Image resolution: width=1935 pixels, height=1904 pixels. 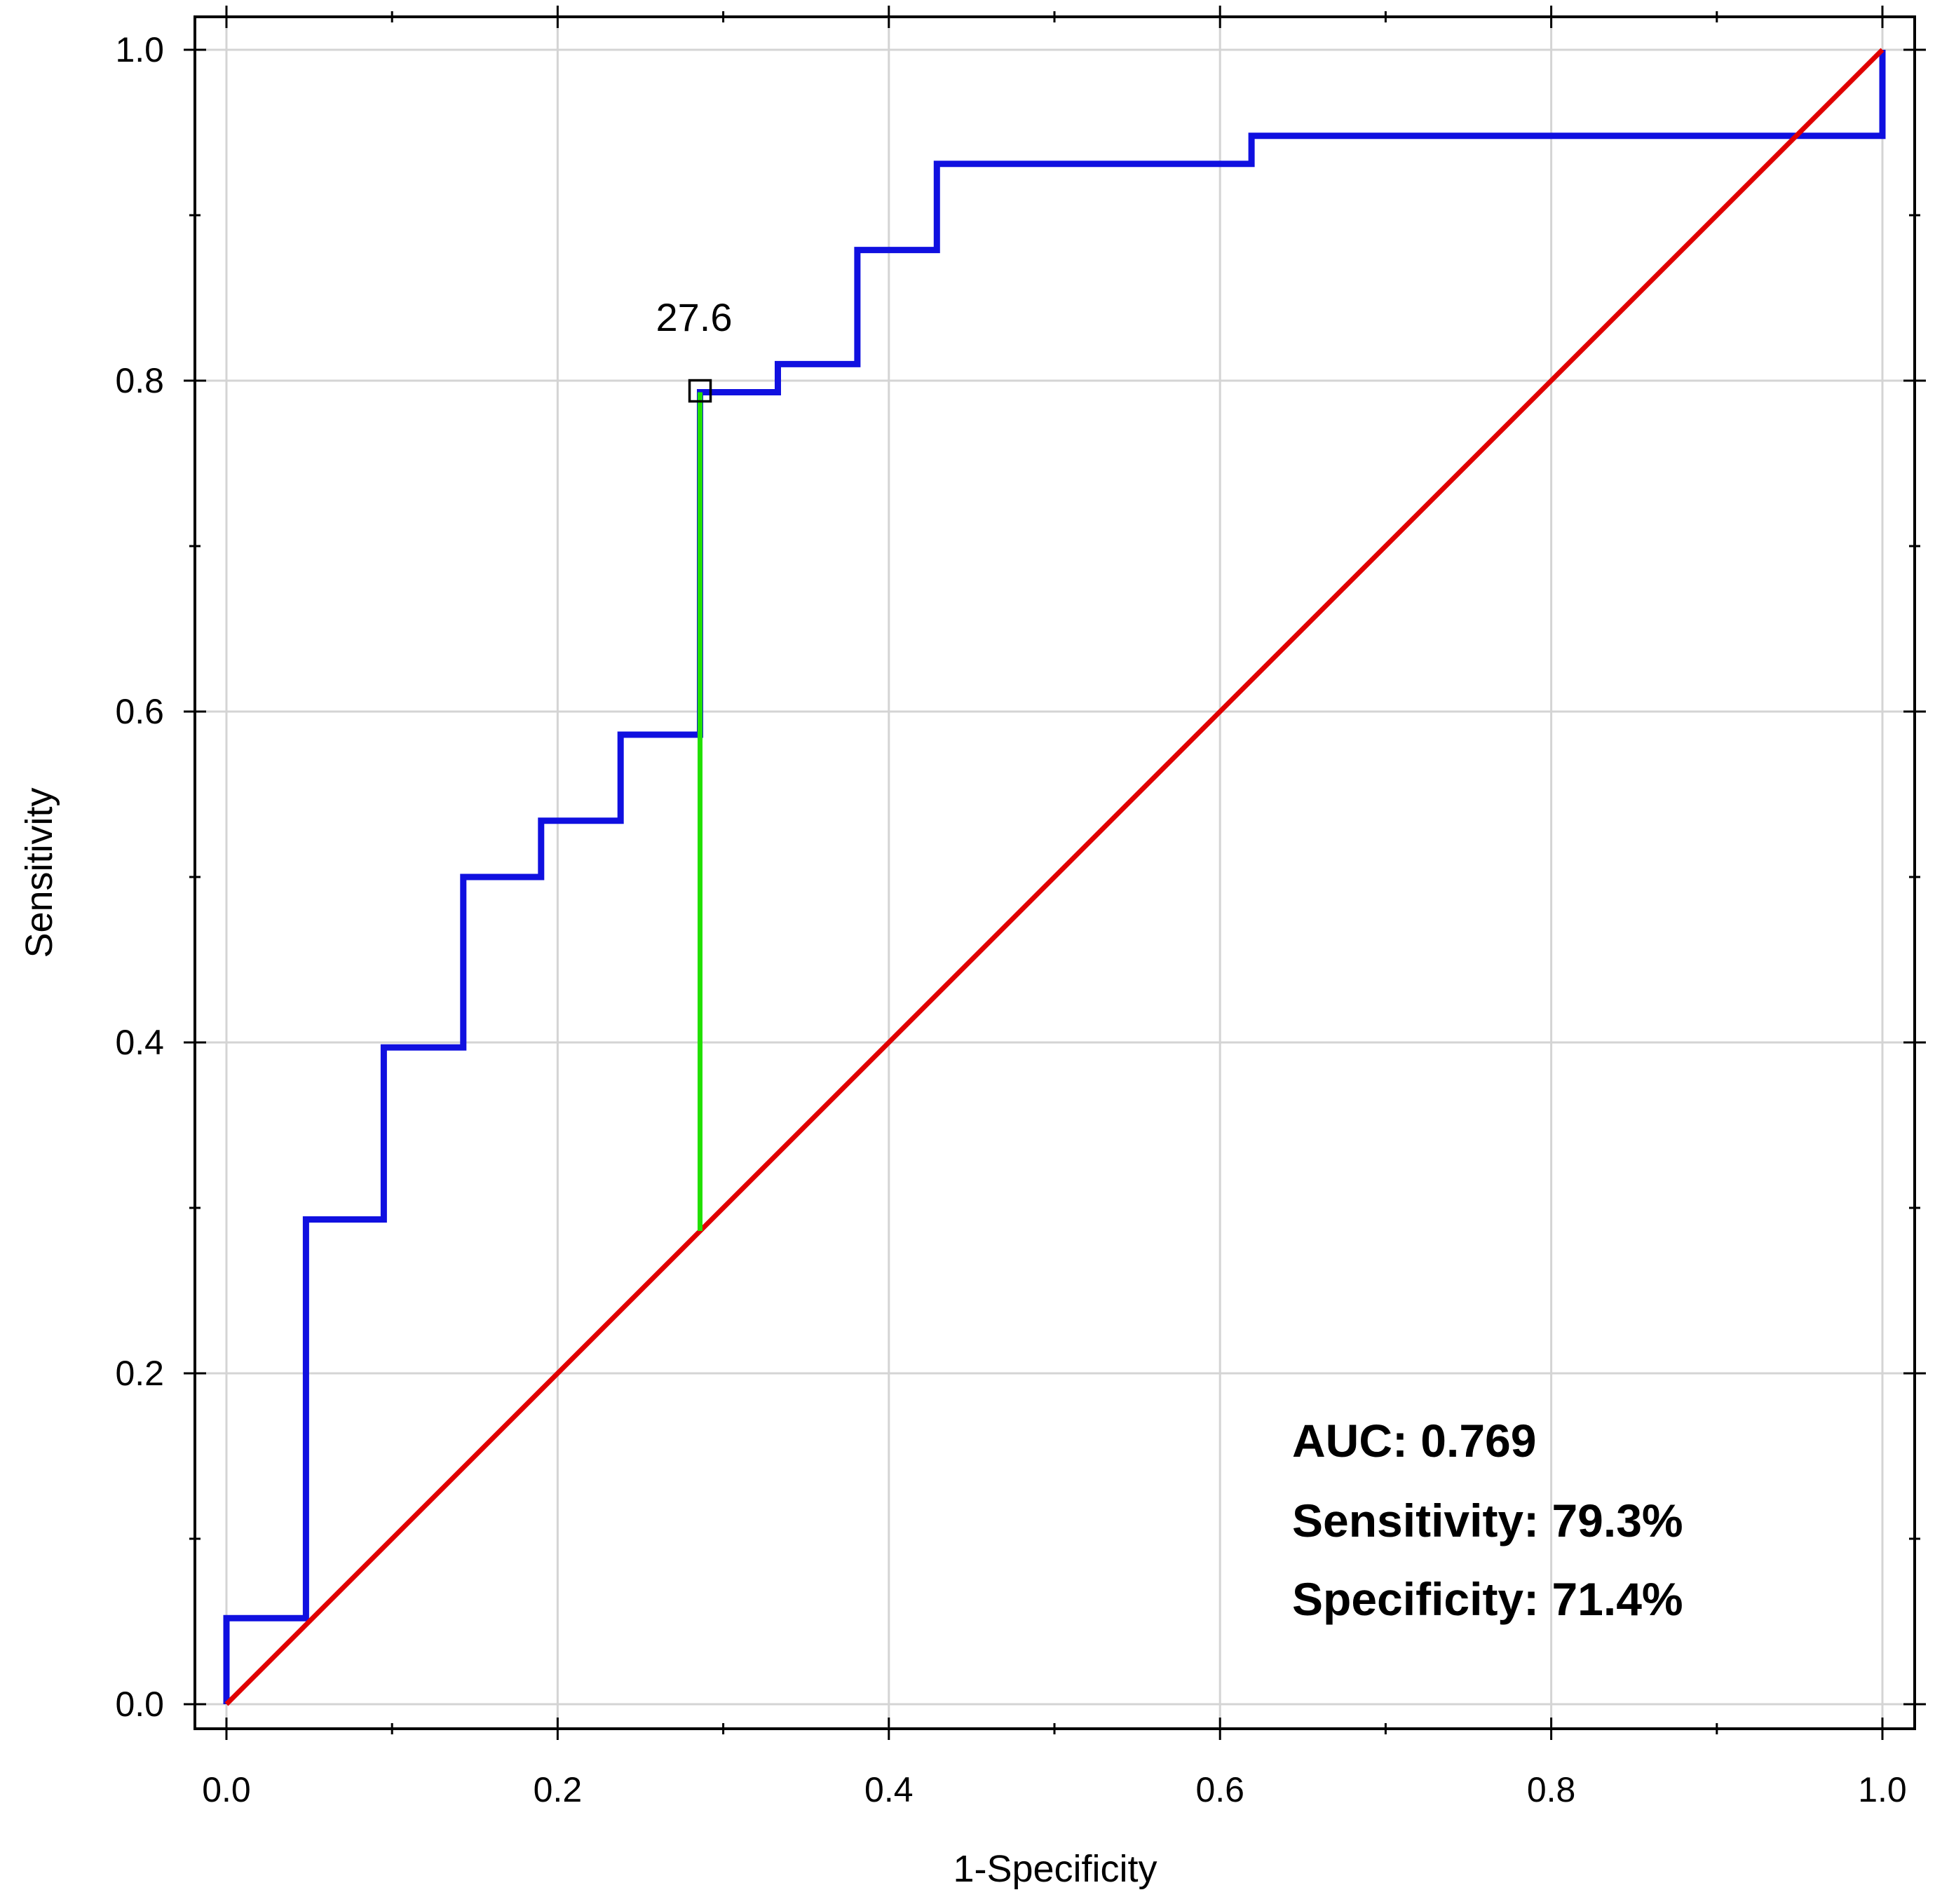 I want to click on x-tick-label: 0.4, so click(x=889, y=1789).